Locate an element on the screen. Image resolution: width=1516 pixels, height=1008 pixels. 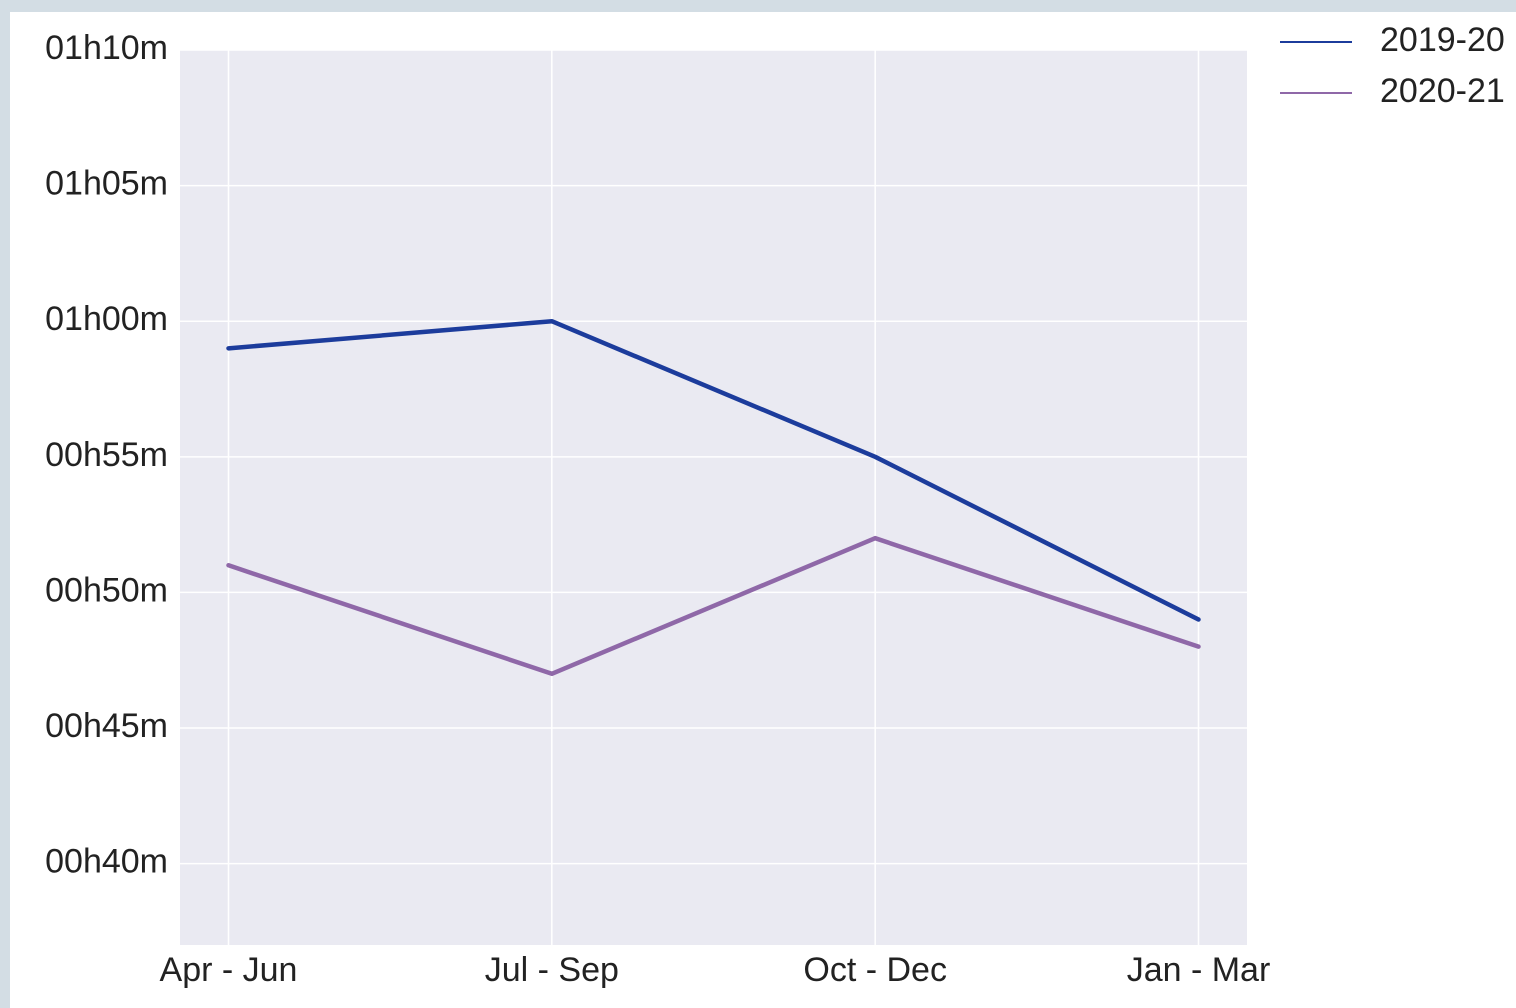
legend-label: 2020-21 is located at coordinates (1442, 91).